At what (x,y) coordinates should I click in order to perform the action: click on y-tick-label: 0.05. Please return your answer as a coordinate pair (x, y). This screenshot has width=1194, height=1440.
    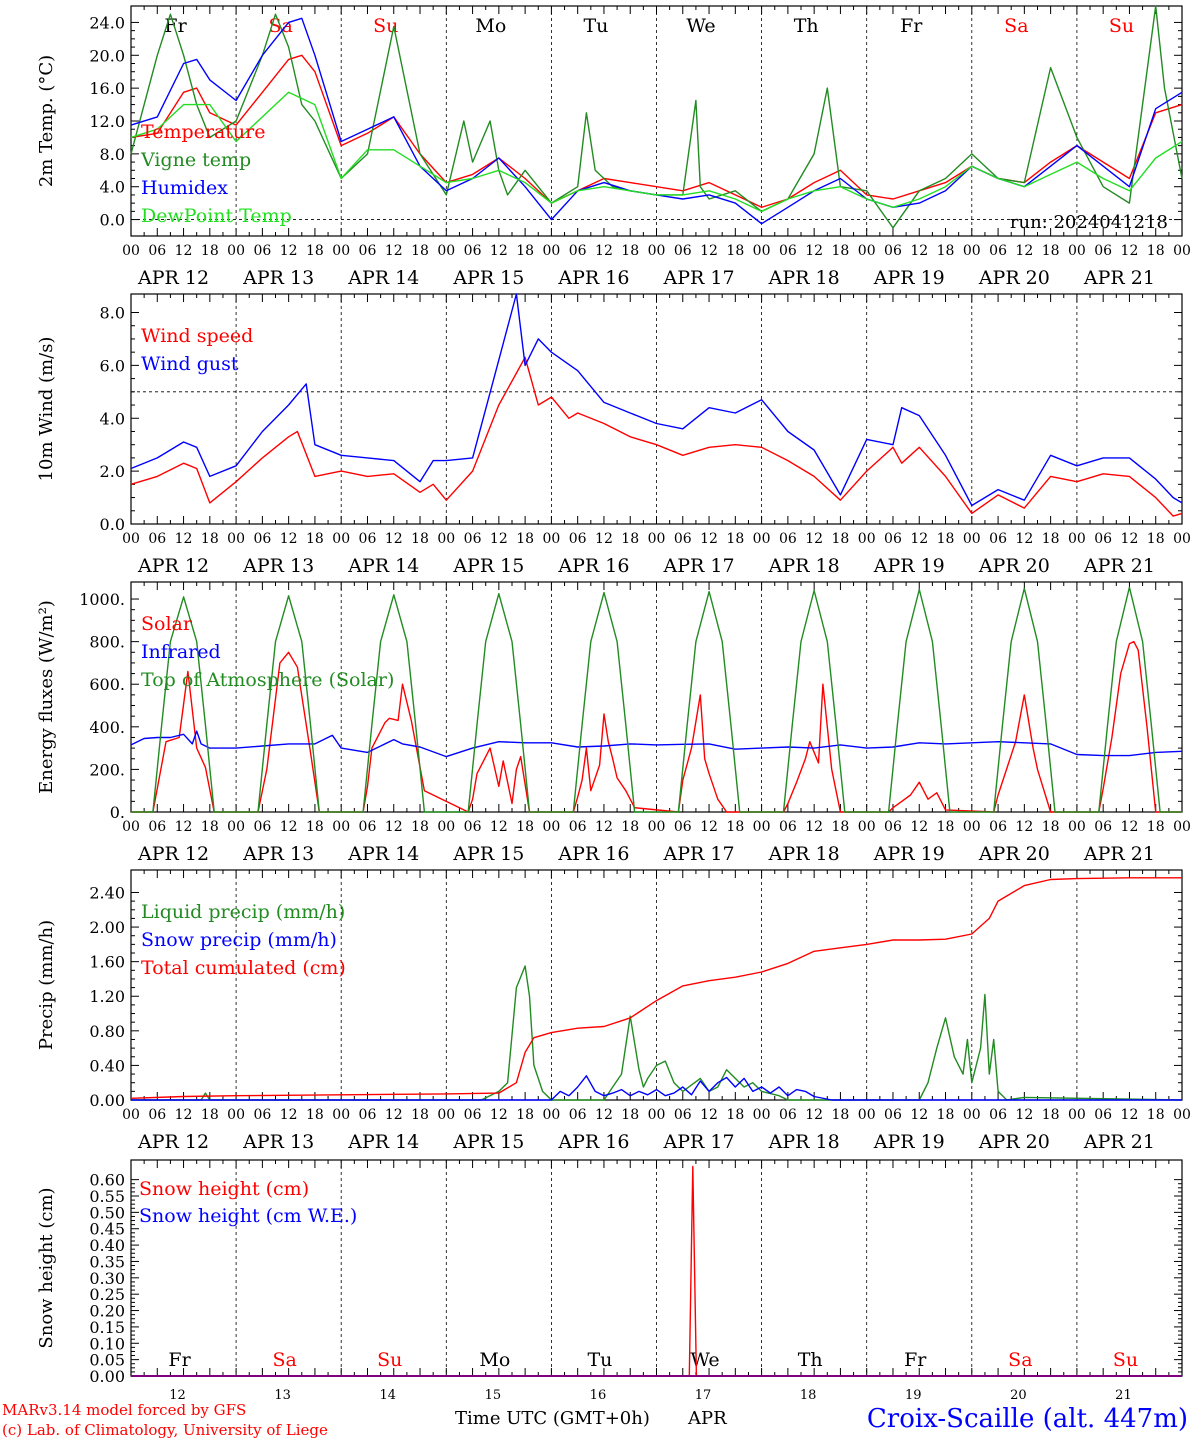
    Looking at the image, I should click on (107, 1360).